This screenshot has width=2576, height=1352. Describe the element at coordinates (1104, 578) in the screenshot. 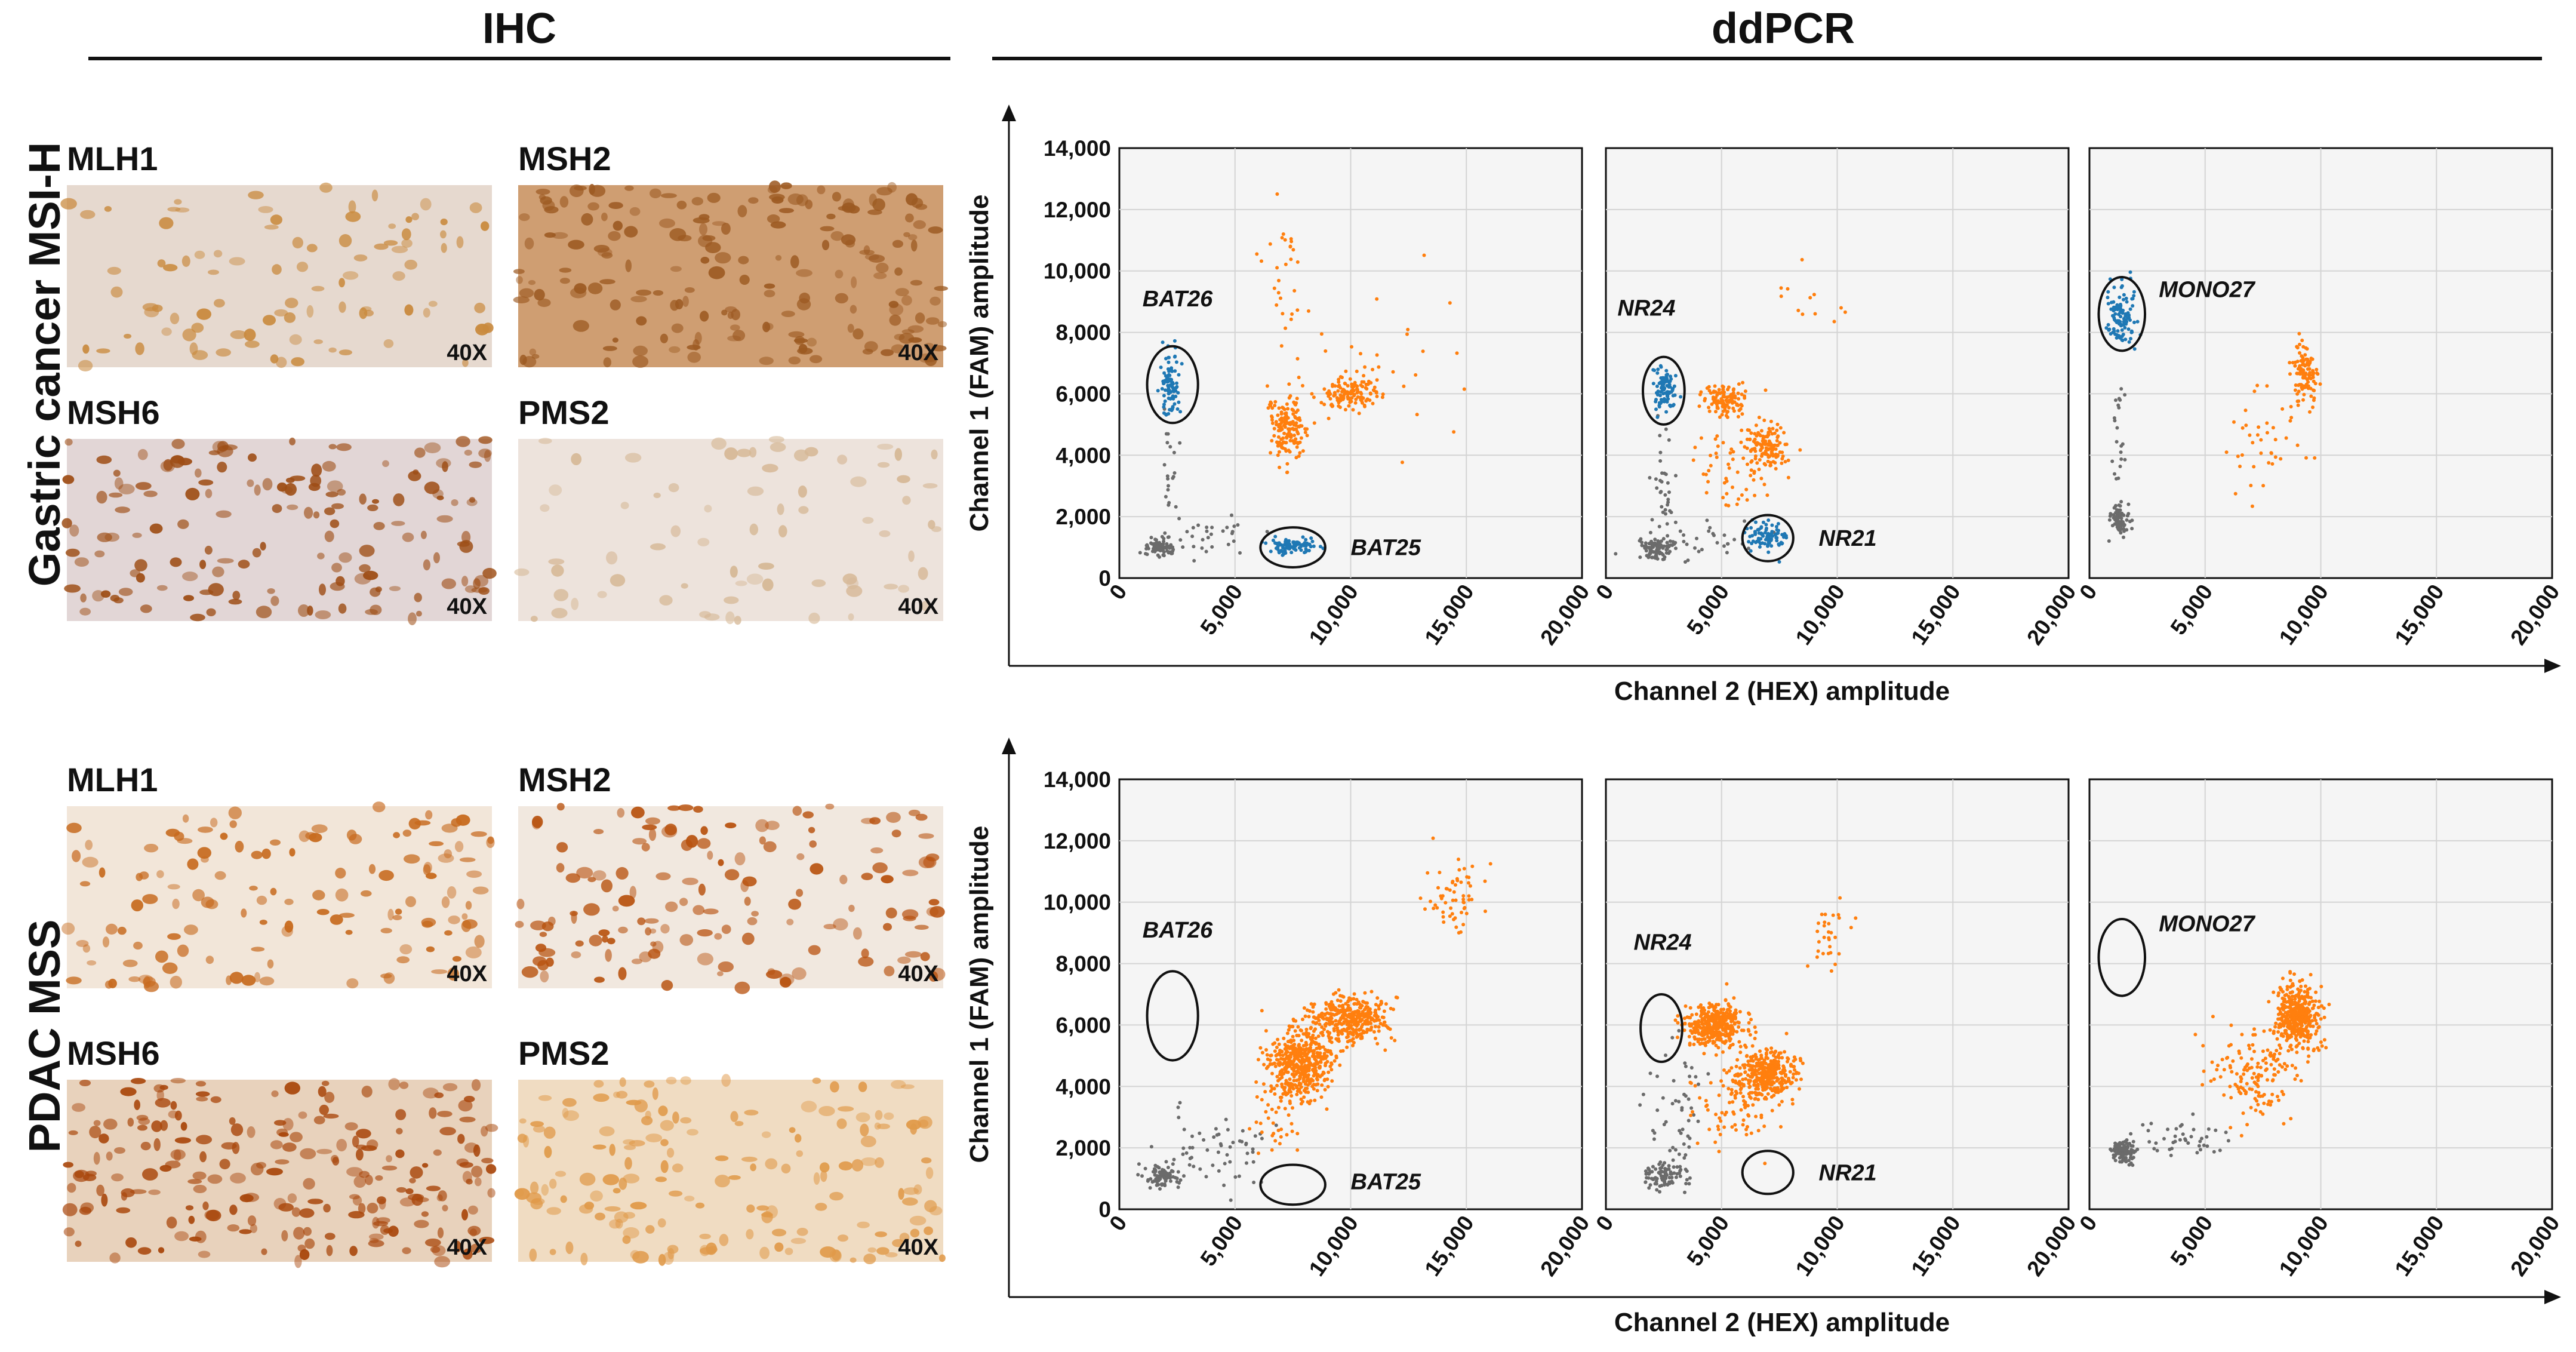

I see `y-tick-label: 0` at that location.